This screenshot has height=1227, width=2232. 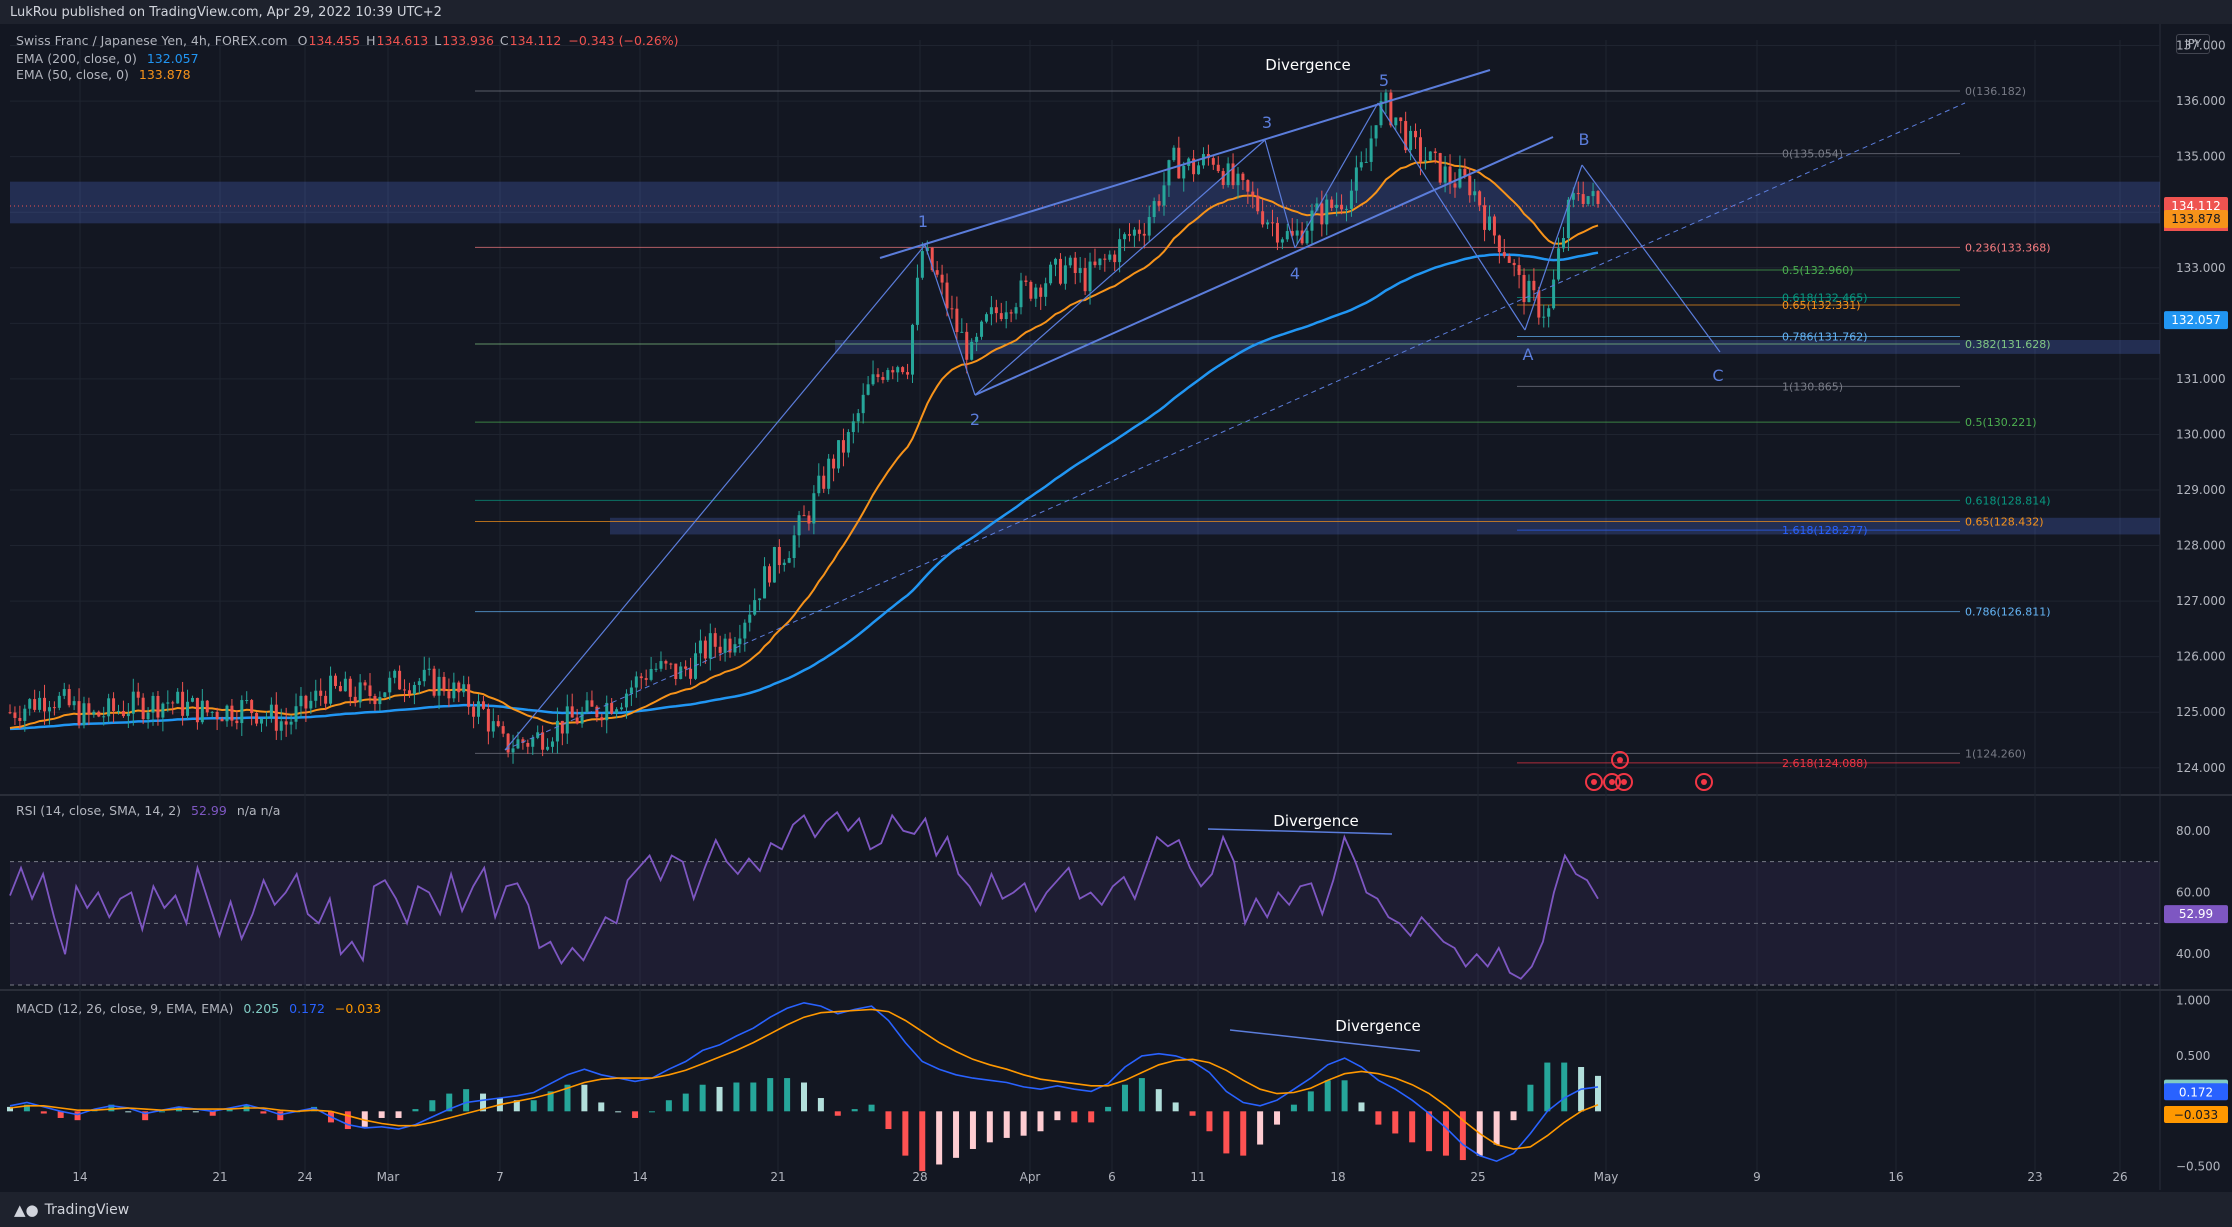 I want to click on fib-ext-label: 0.786(131.762), so click(x=1825, y=337).